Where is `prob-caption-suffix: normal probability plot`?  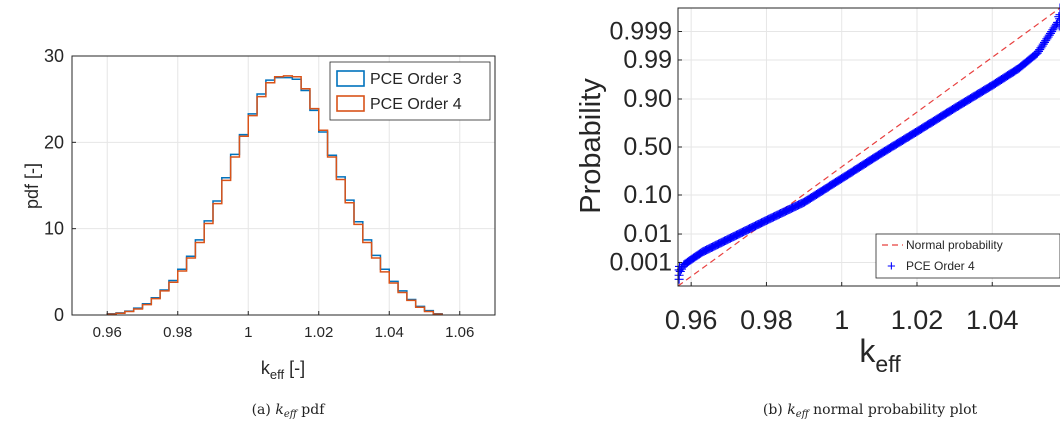
prob-caption-suffix: normal probability plot is located at coordinates (893, 410).